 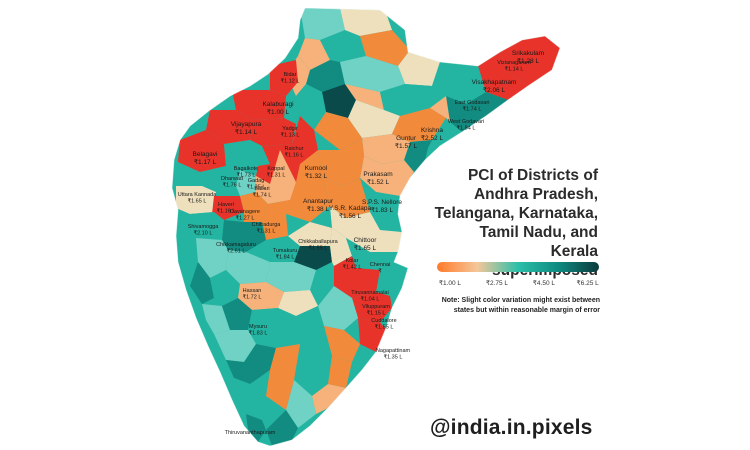 I want to click on district-name: Gadag, so click(x=256, y=181).